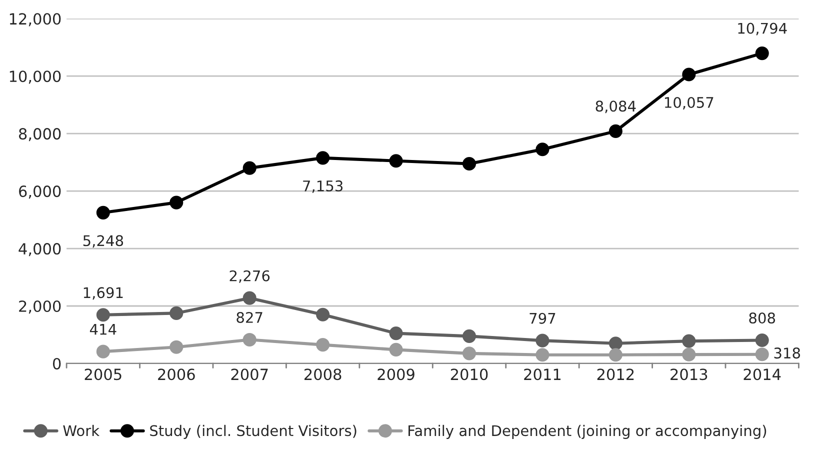 The image size is (832, 466). I want to click on data-label: 7,153, so click(323, 186).